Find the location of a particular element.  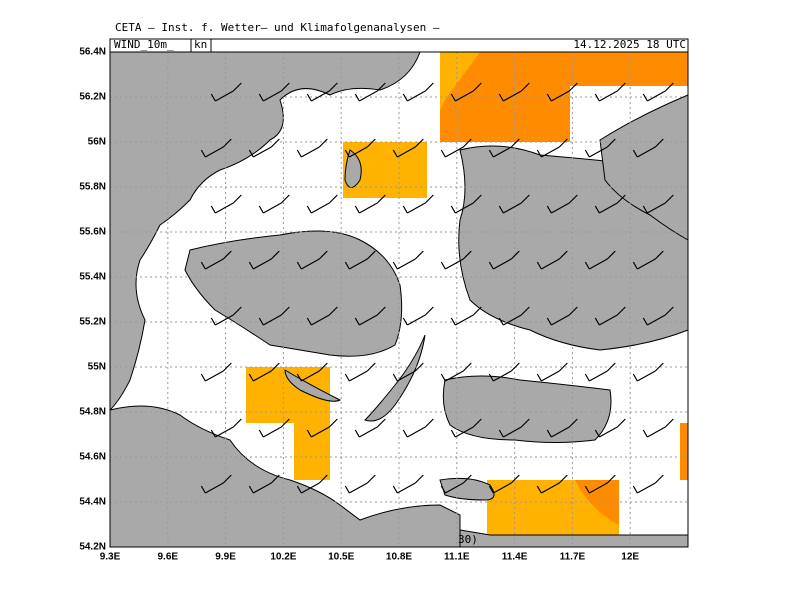

land-alsaeroe is located at coordinates (313, 385).